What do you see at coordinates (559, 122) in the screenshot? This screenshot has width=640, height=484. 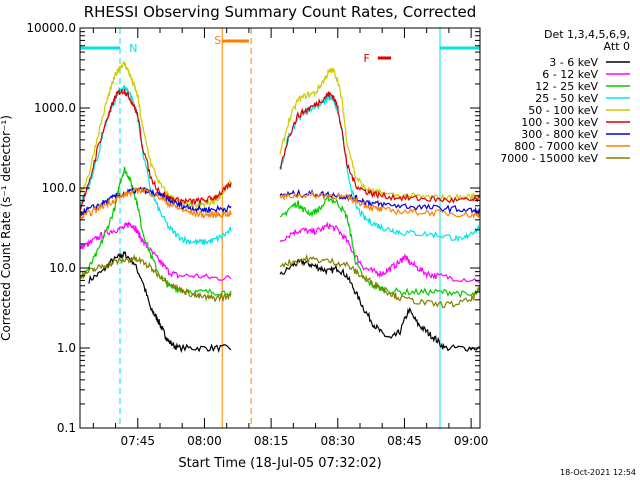 I see `legend-entry-6-label: 100 - 300 keV` at bounding box center [559, 122].